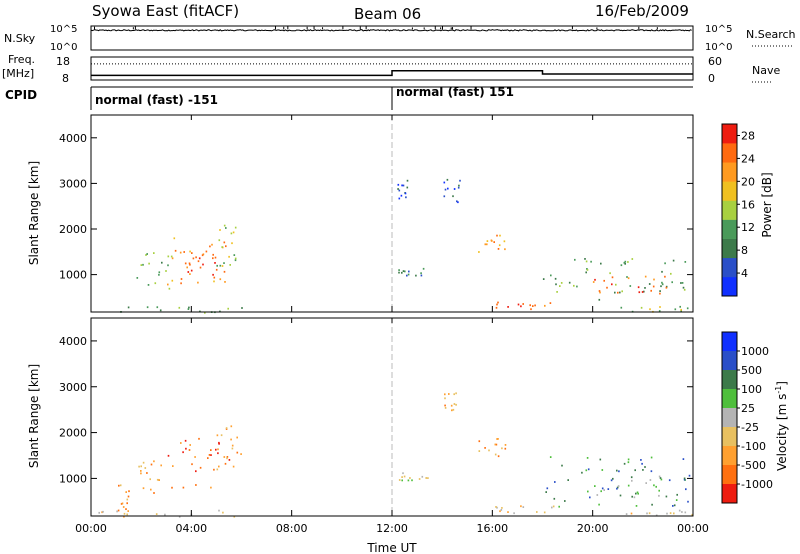 This screenshot has height=554, width=800. What do you see at coordinates (766, 70) in the screenshot?
I see `nave-label: Nave` at bounding box center [766, 70].